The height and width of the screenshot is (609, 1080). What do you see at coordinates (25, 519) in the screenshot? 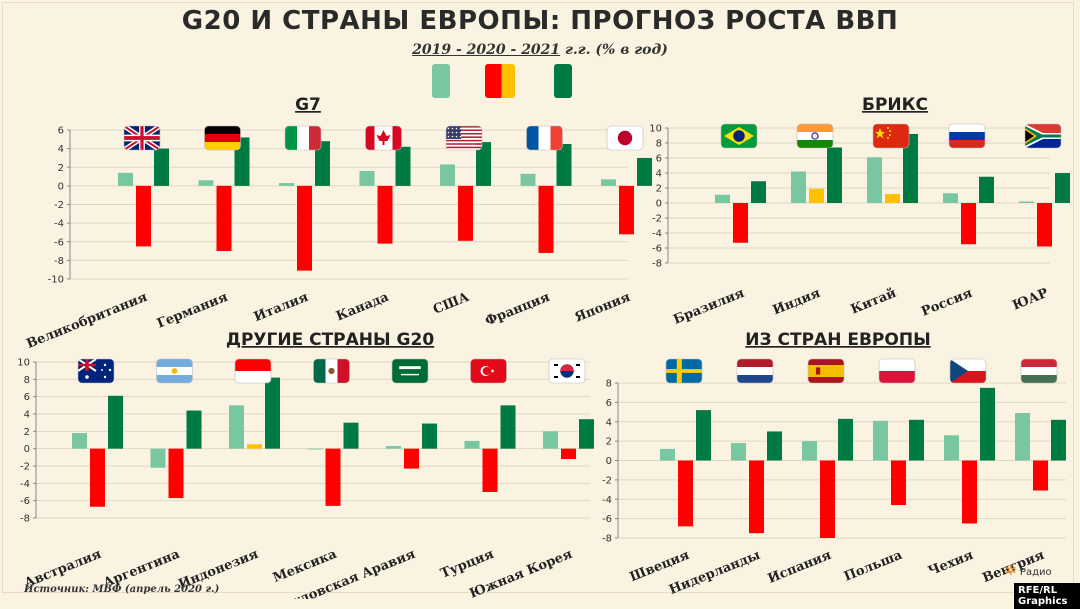
I see `chart-3-tick-label: -8` at bounding box center [25, 519].